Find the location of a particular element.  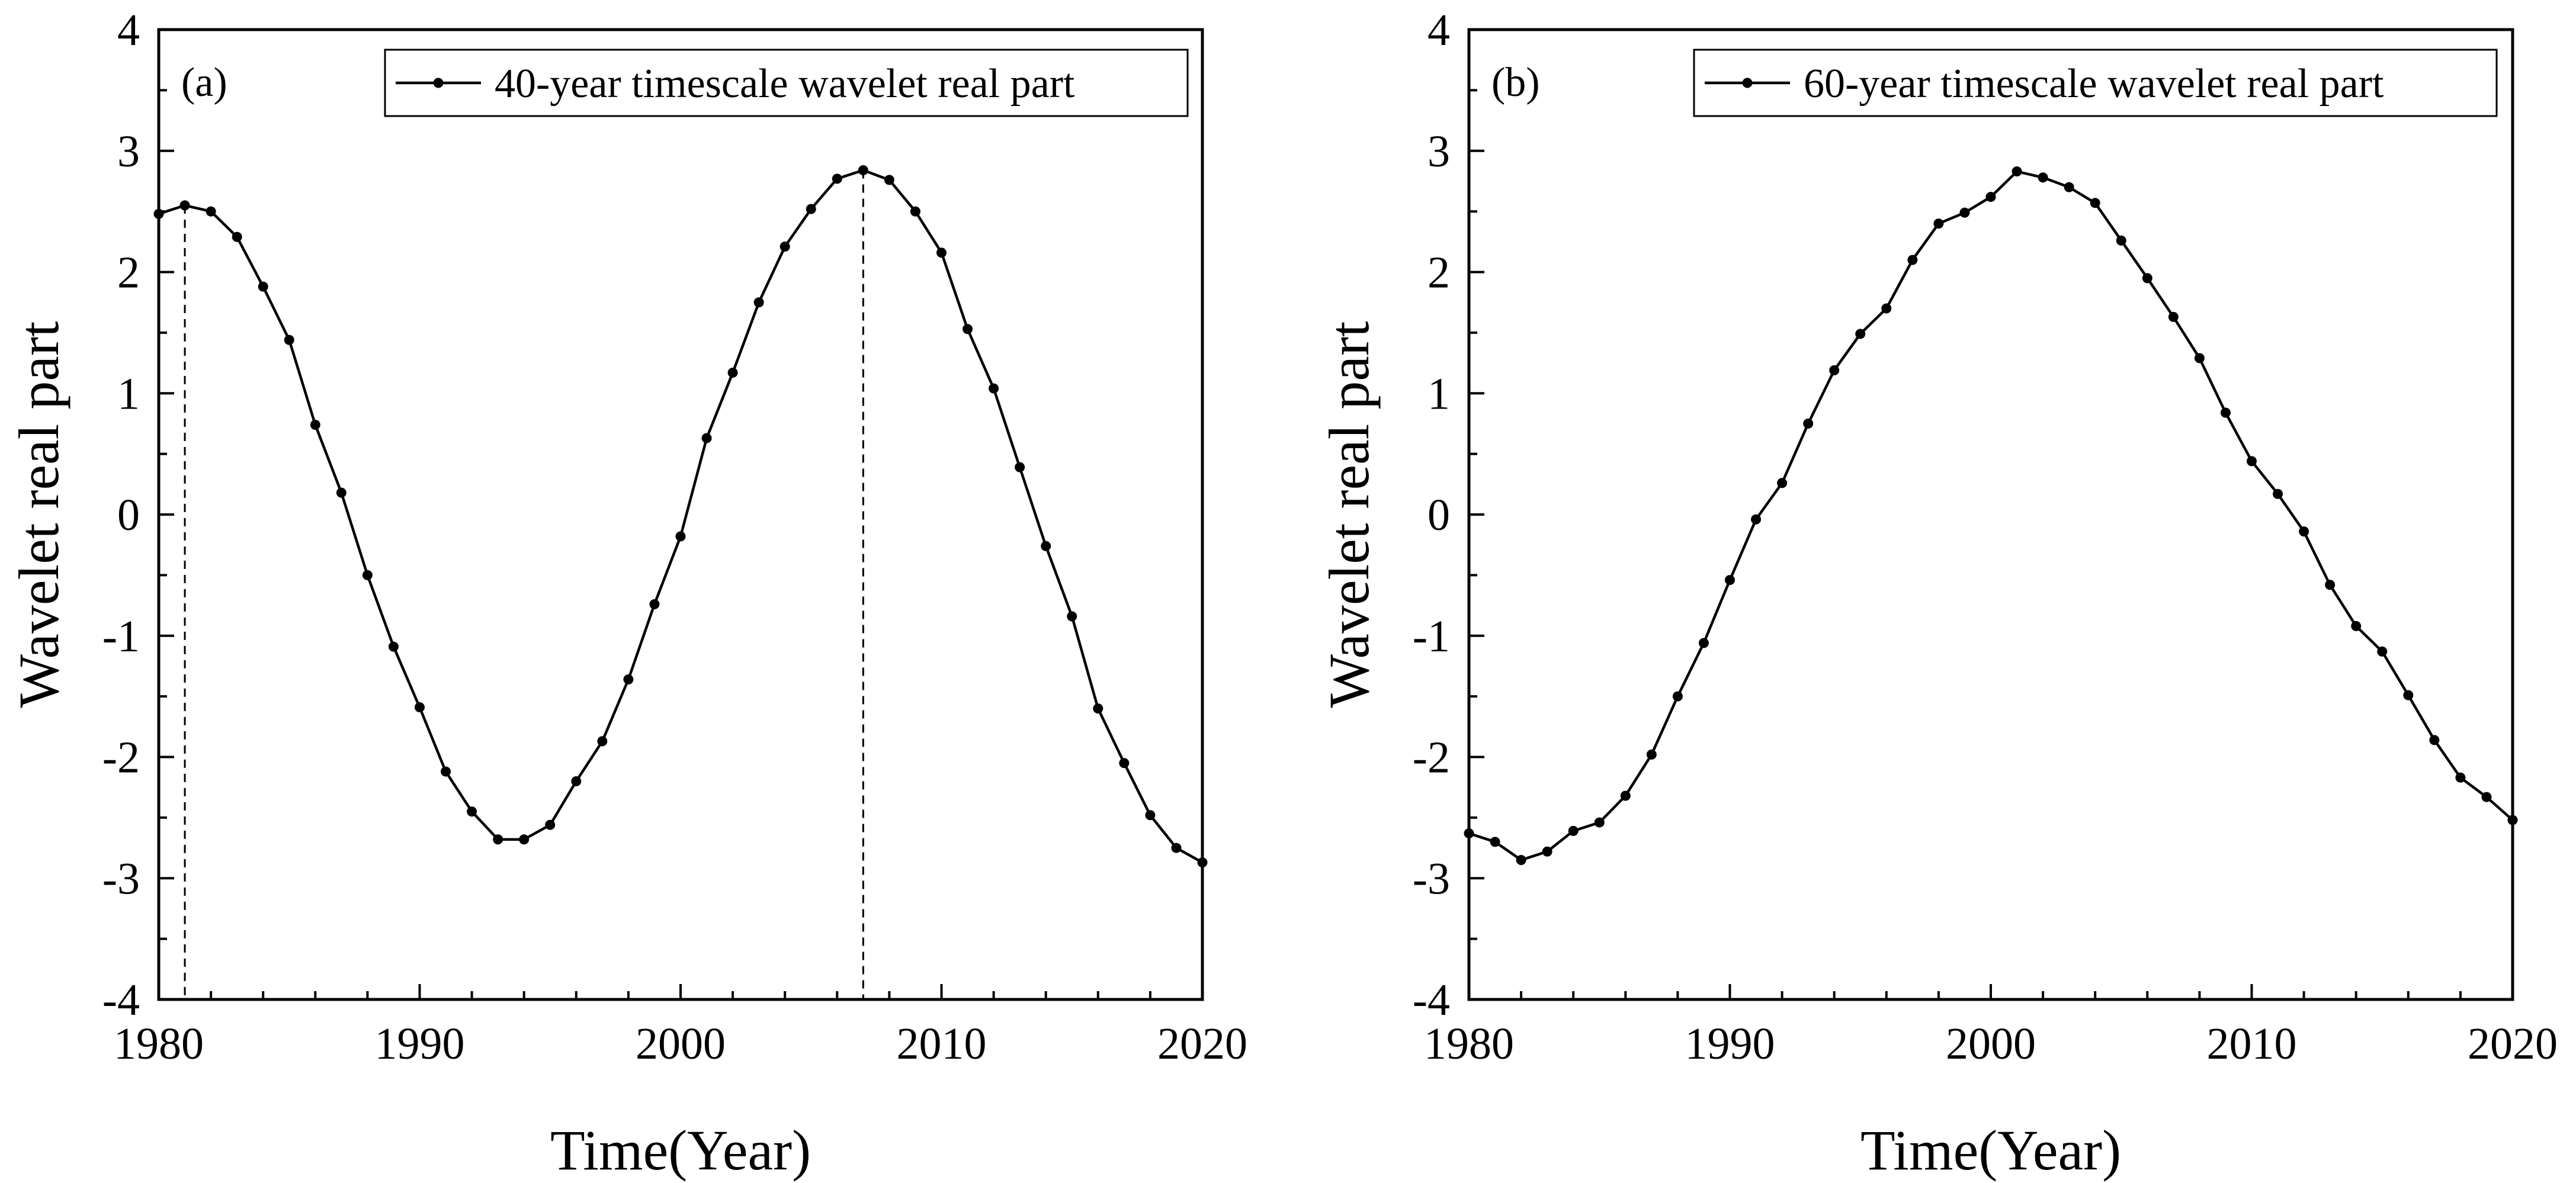

panel-label: (a) is located at coordinates (204, 83).